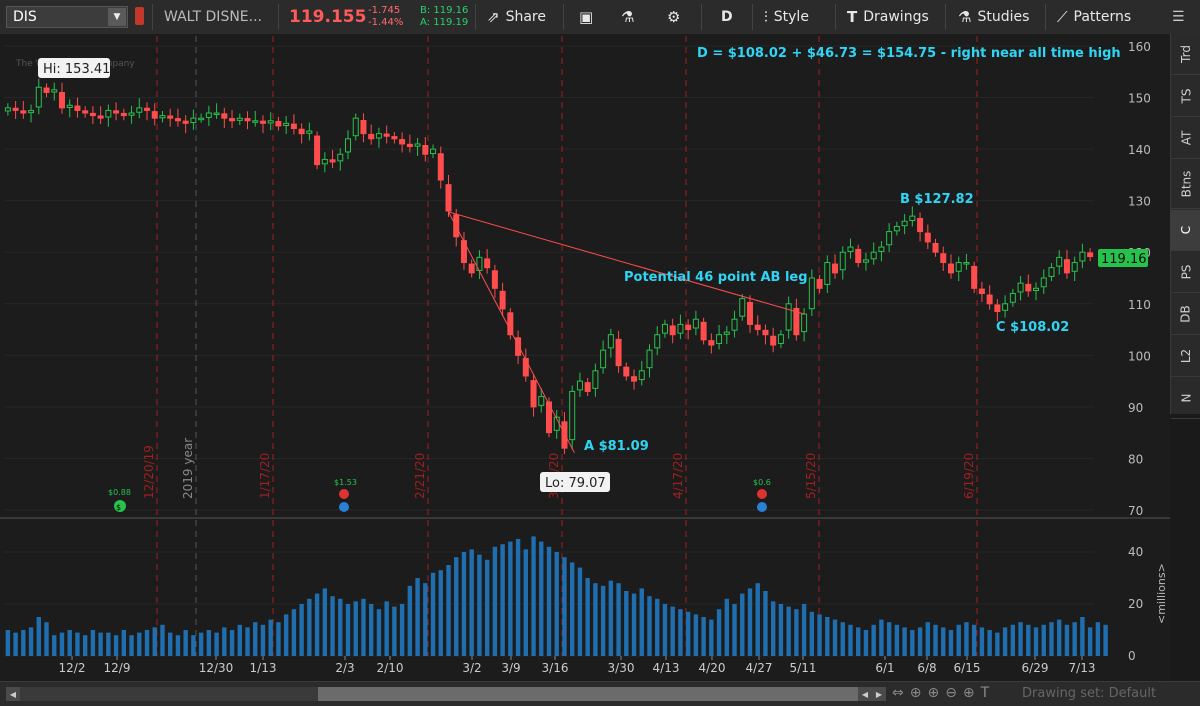 The image size is (1200, 706). I want to click on tab-trd: Trd, so click(1185, 54).